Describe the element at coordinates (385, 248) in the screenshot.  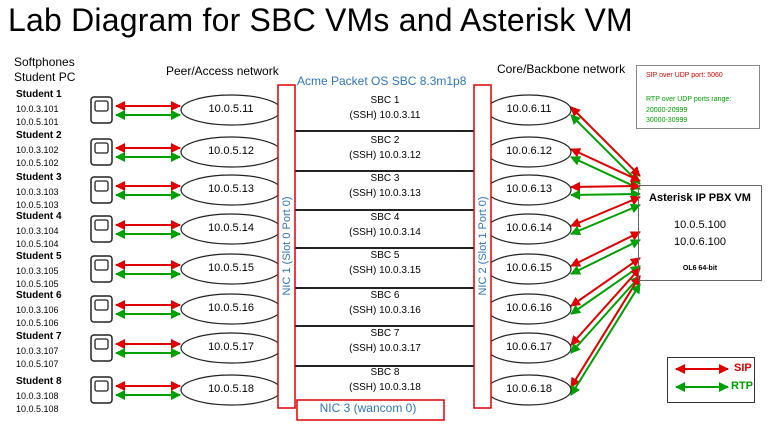
I see `sbc-separators` at that location.